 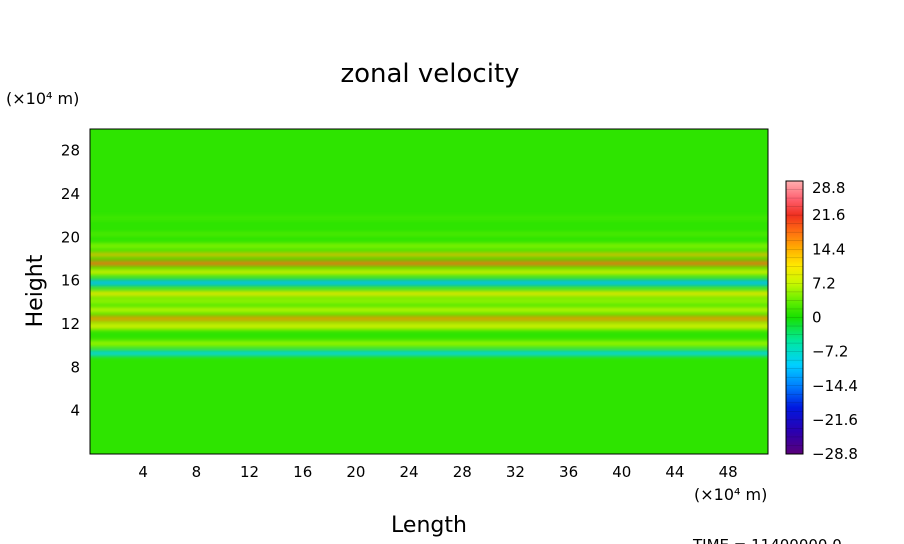 What do you see at coordinates (767, 540) in the screenshot?
I see `time-label: TIME = 11400000.0` at bounding box center [767, 540].